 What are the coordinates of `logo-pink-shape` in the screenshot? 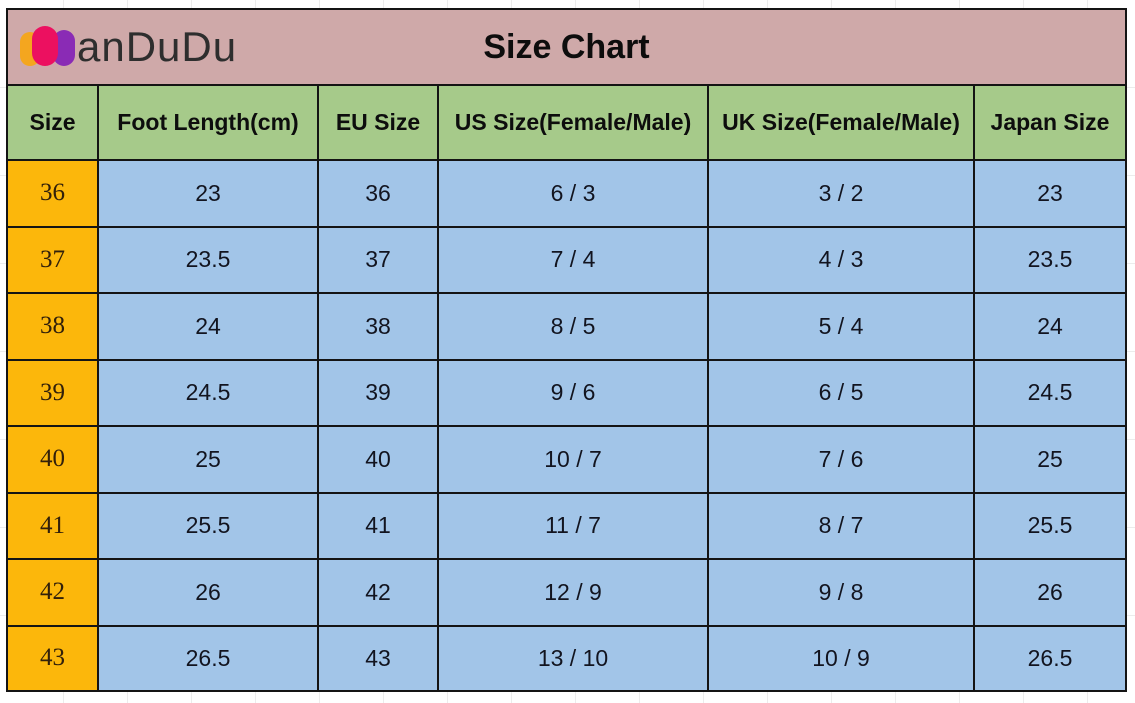 It's located at (45, 46).